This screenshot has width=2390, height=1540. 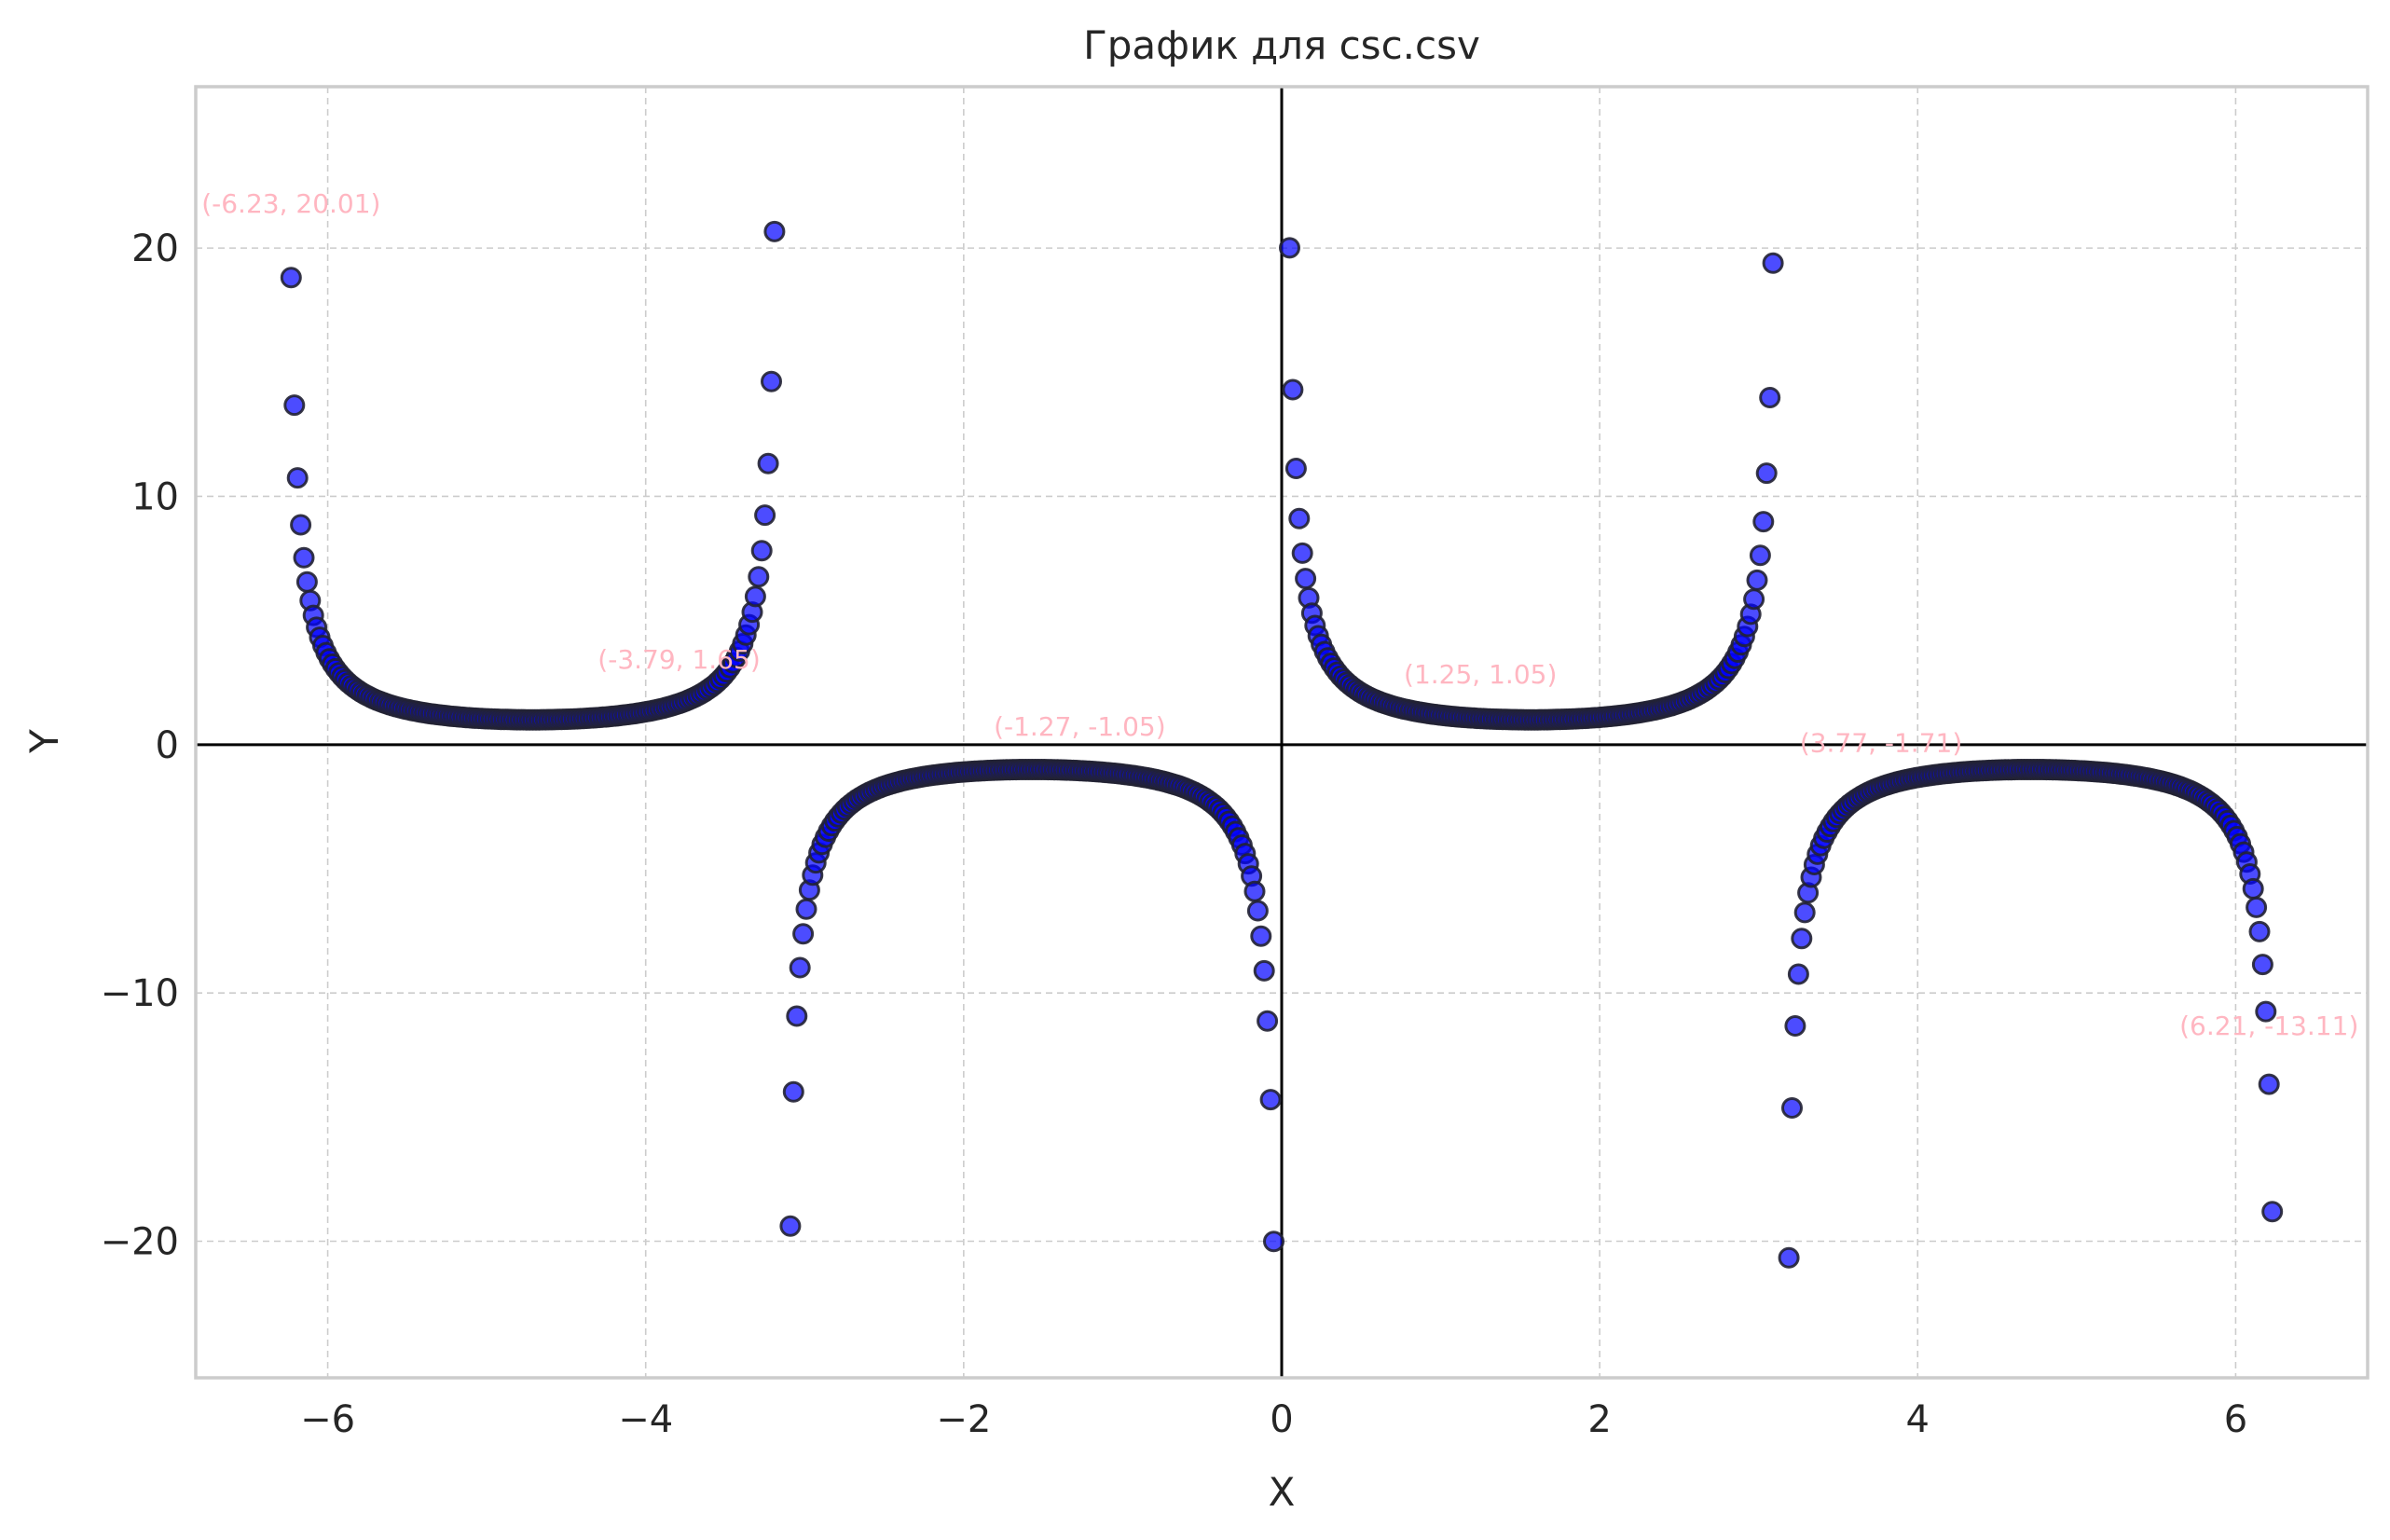 I want to click on x-tick-label: 0, so click(x=1281, y=1419).